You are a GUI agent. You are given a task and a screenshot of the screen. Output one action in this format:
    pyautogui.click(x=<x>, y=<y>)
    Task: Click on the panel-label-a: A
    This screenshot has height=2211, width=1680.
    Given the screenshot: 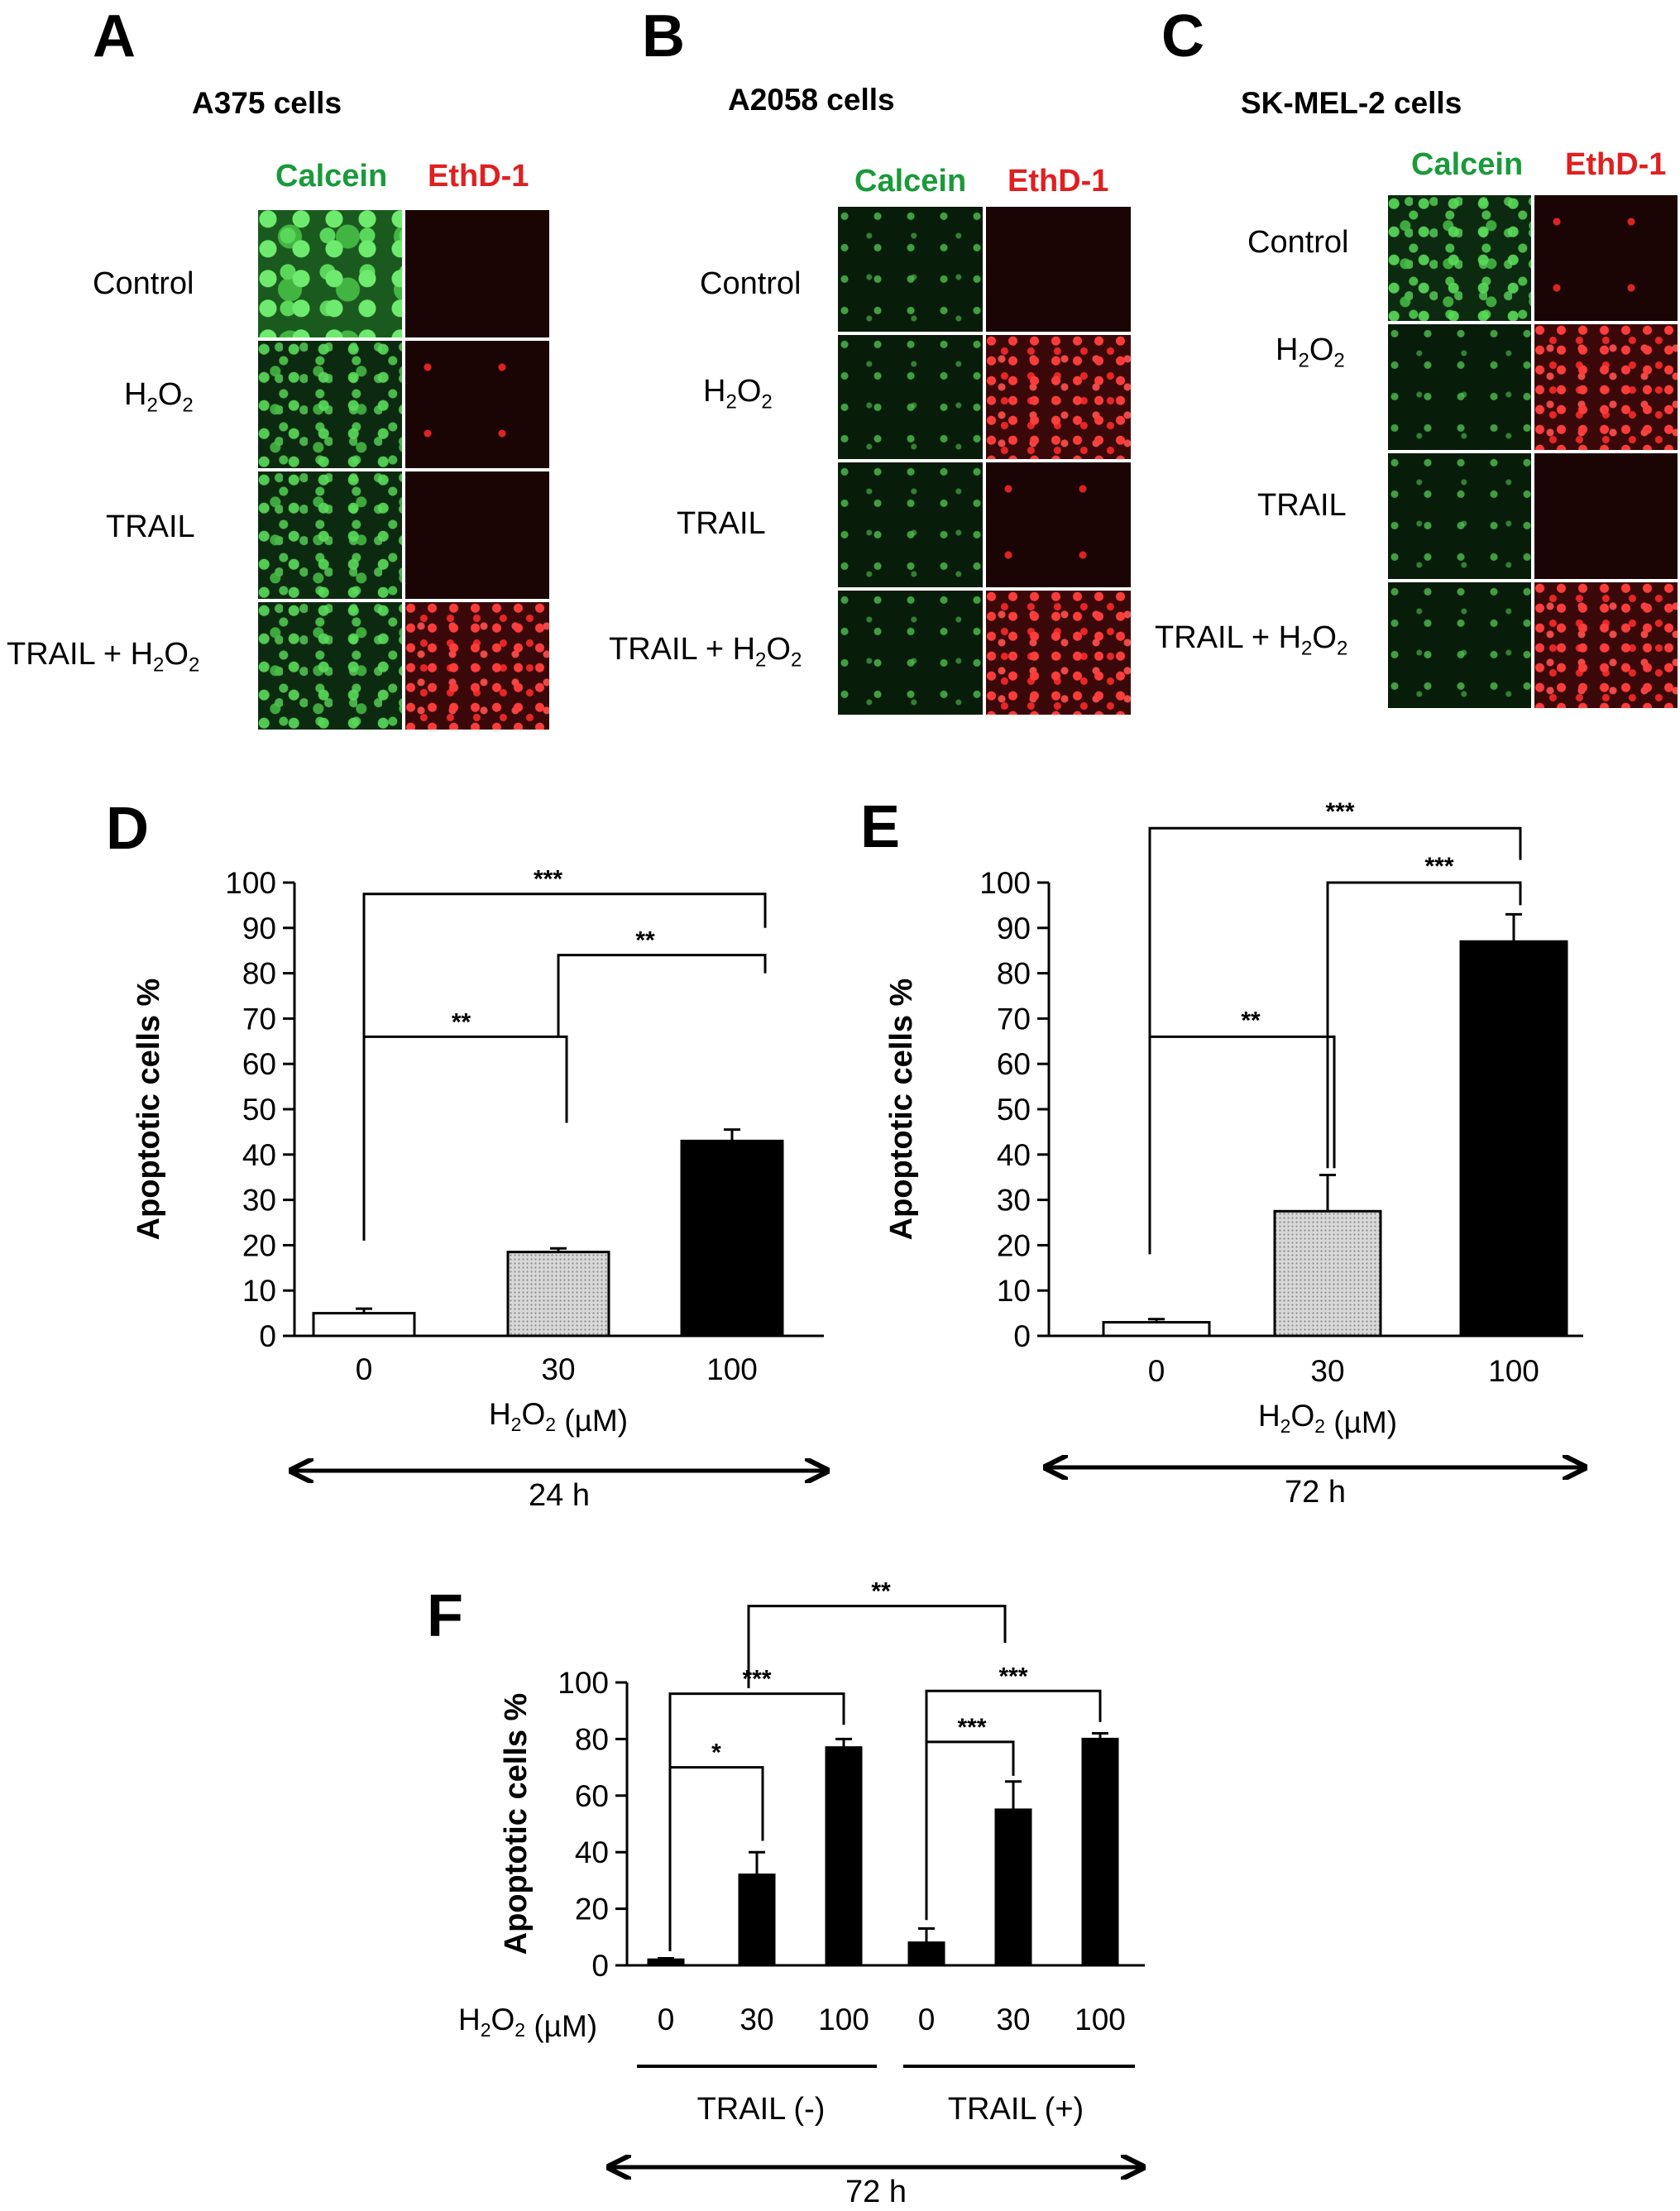 What is the action you would take?
    pyautogui.click(x=114, y=36)
    